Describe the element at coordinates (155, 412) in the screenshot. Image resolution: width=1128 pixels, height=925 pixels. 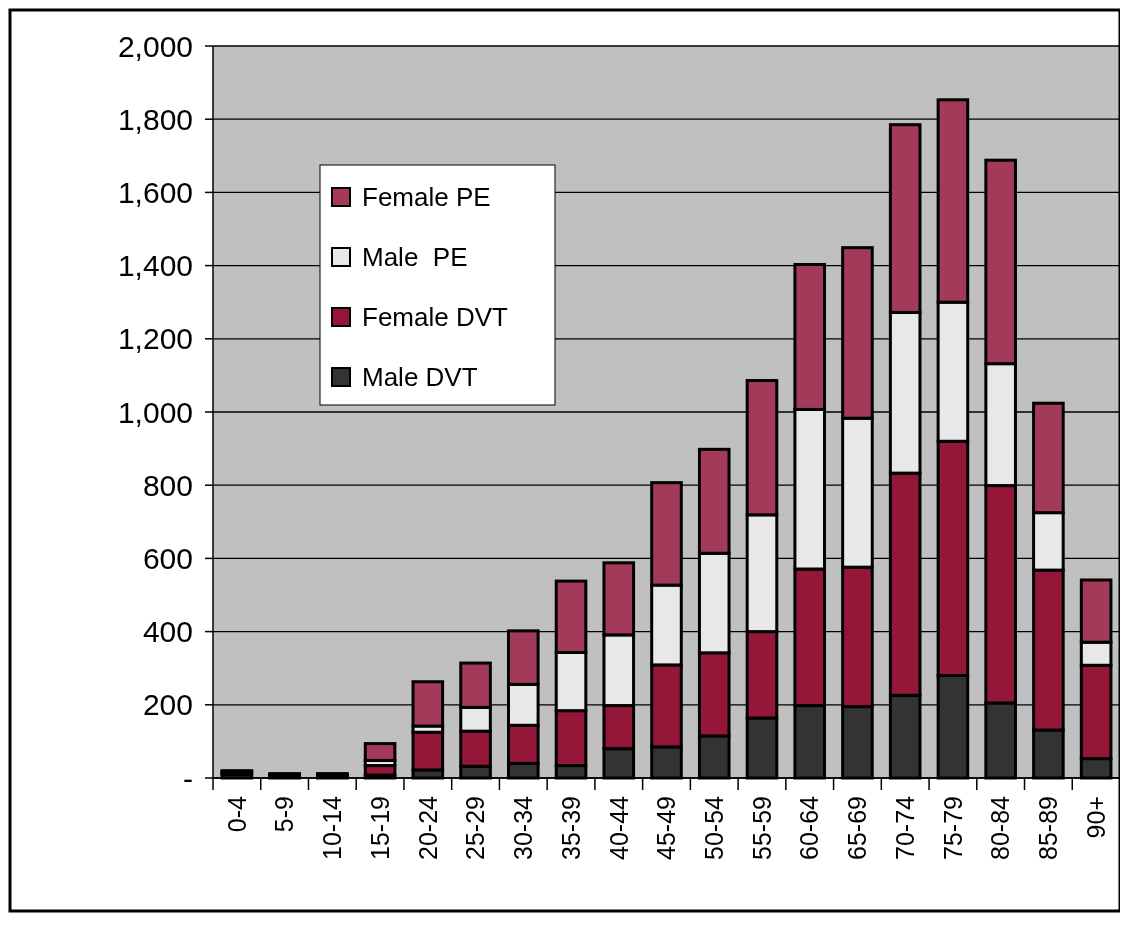
I see `y-tick-label: 1,000` at that location.